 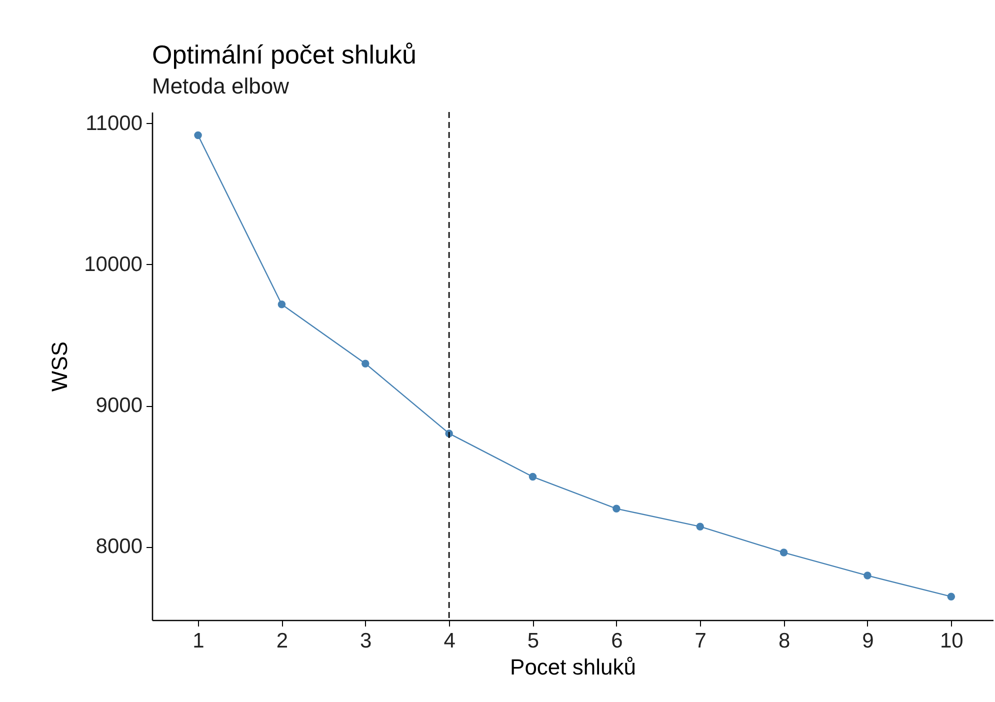 What do you see at coordinates (573, 667) in the screenshot?
I see `x-axis-title: Pocet shluků` at bounding box center [573, 667].